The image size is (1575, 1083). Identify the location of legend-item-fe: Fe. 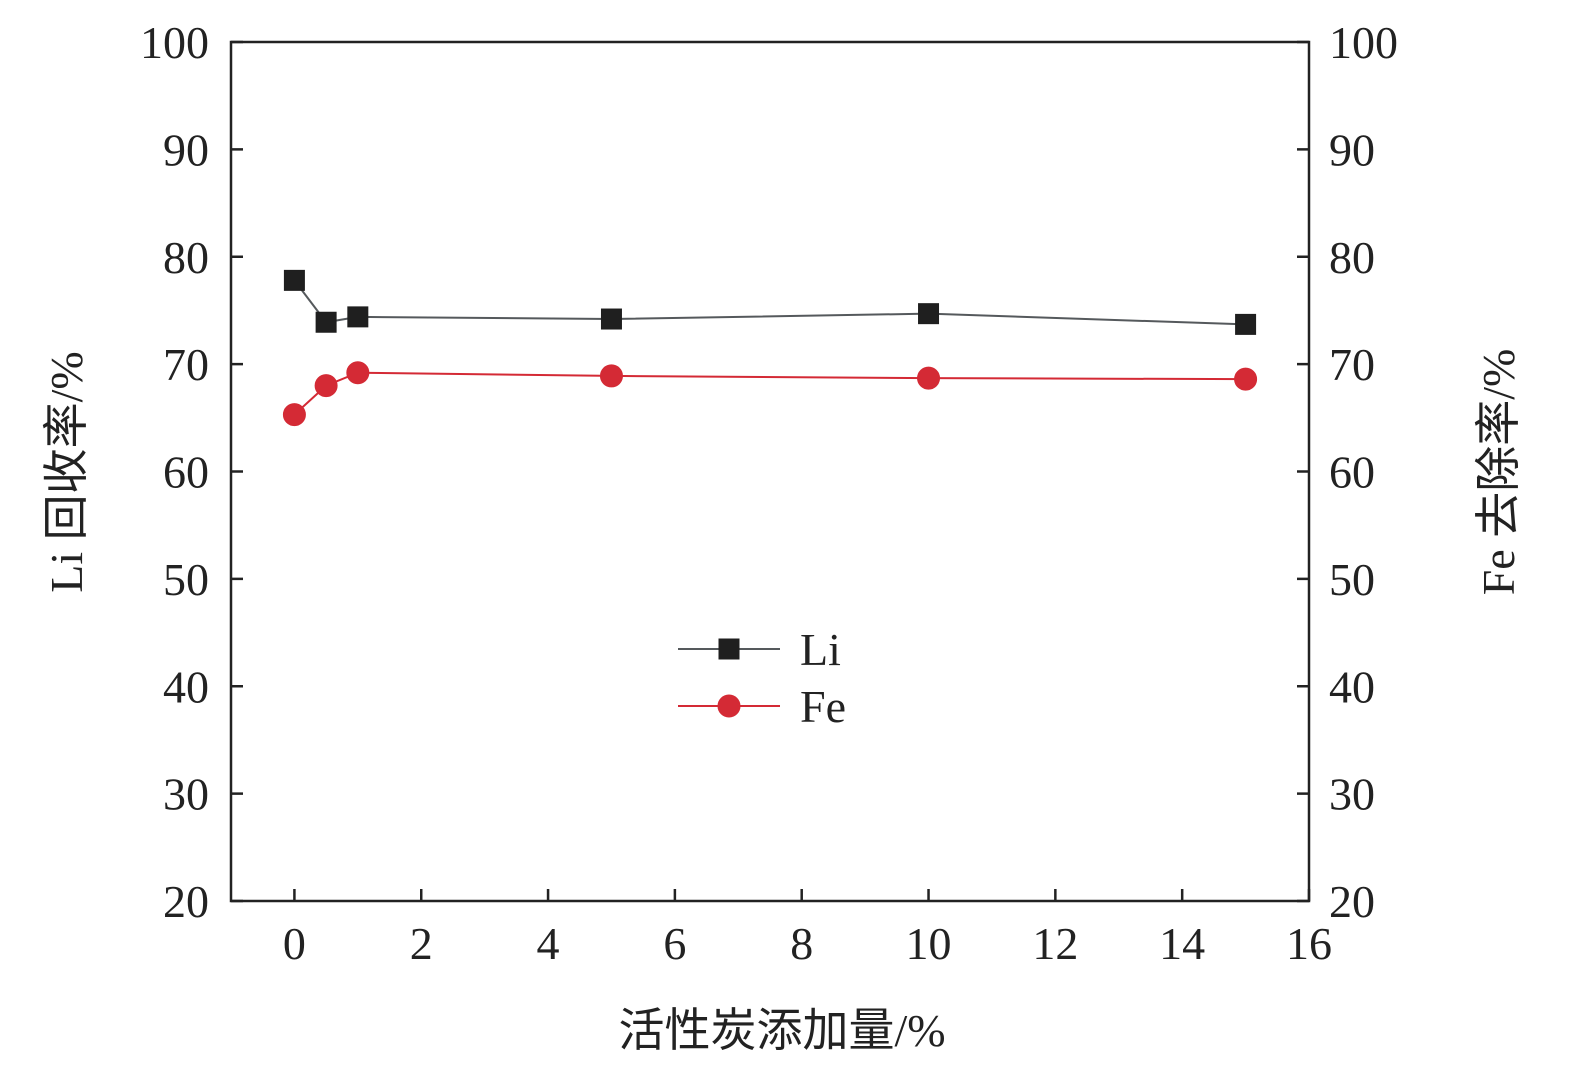
(762, 706).